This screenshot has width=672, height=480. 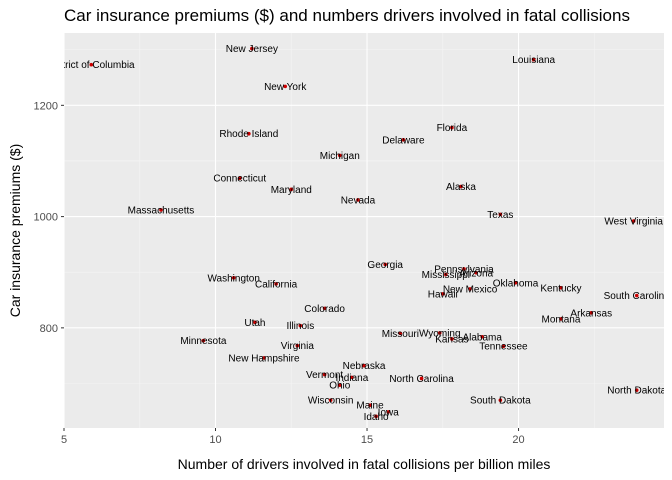 I want to click on point-label: Nevada, so click(x=358, y=200).